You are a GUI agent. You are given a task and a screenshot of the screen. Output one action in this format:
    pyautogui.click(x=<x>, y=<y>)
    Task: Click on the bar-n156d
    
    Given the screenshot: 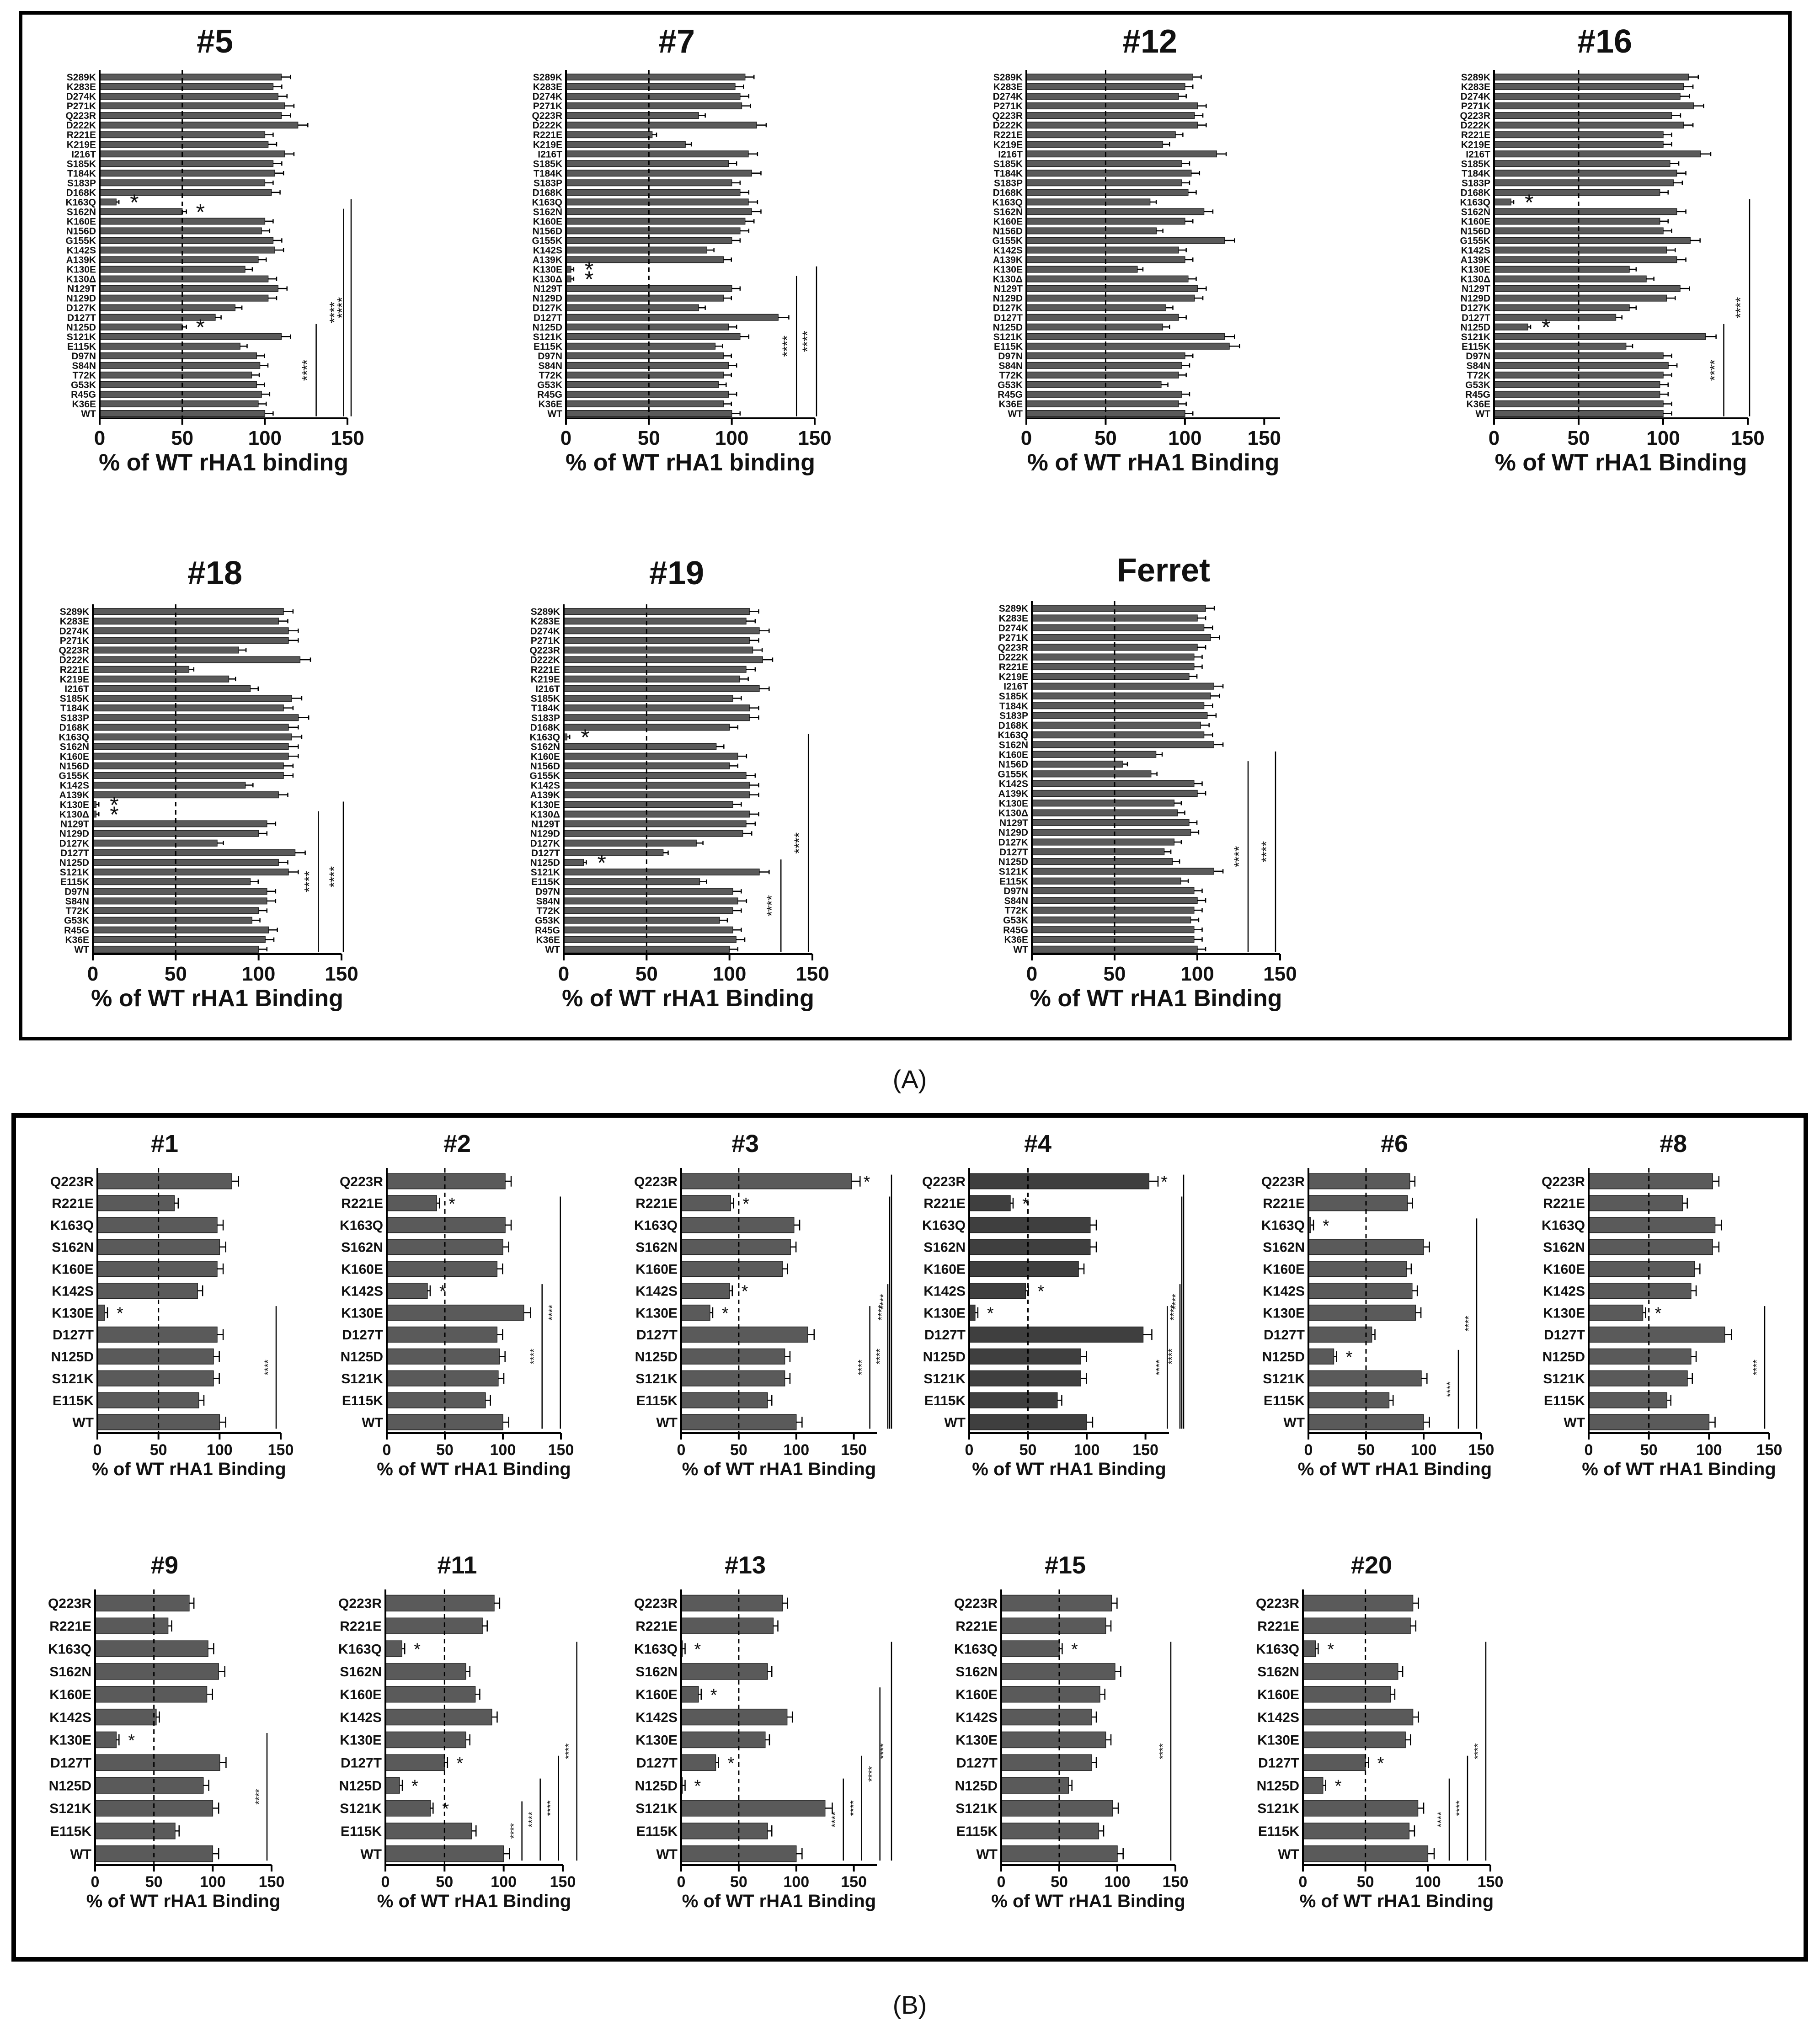 What is the action you would take?
    pyautogui.click(x=188, y=766)
    